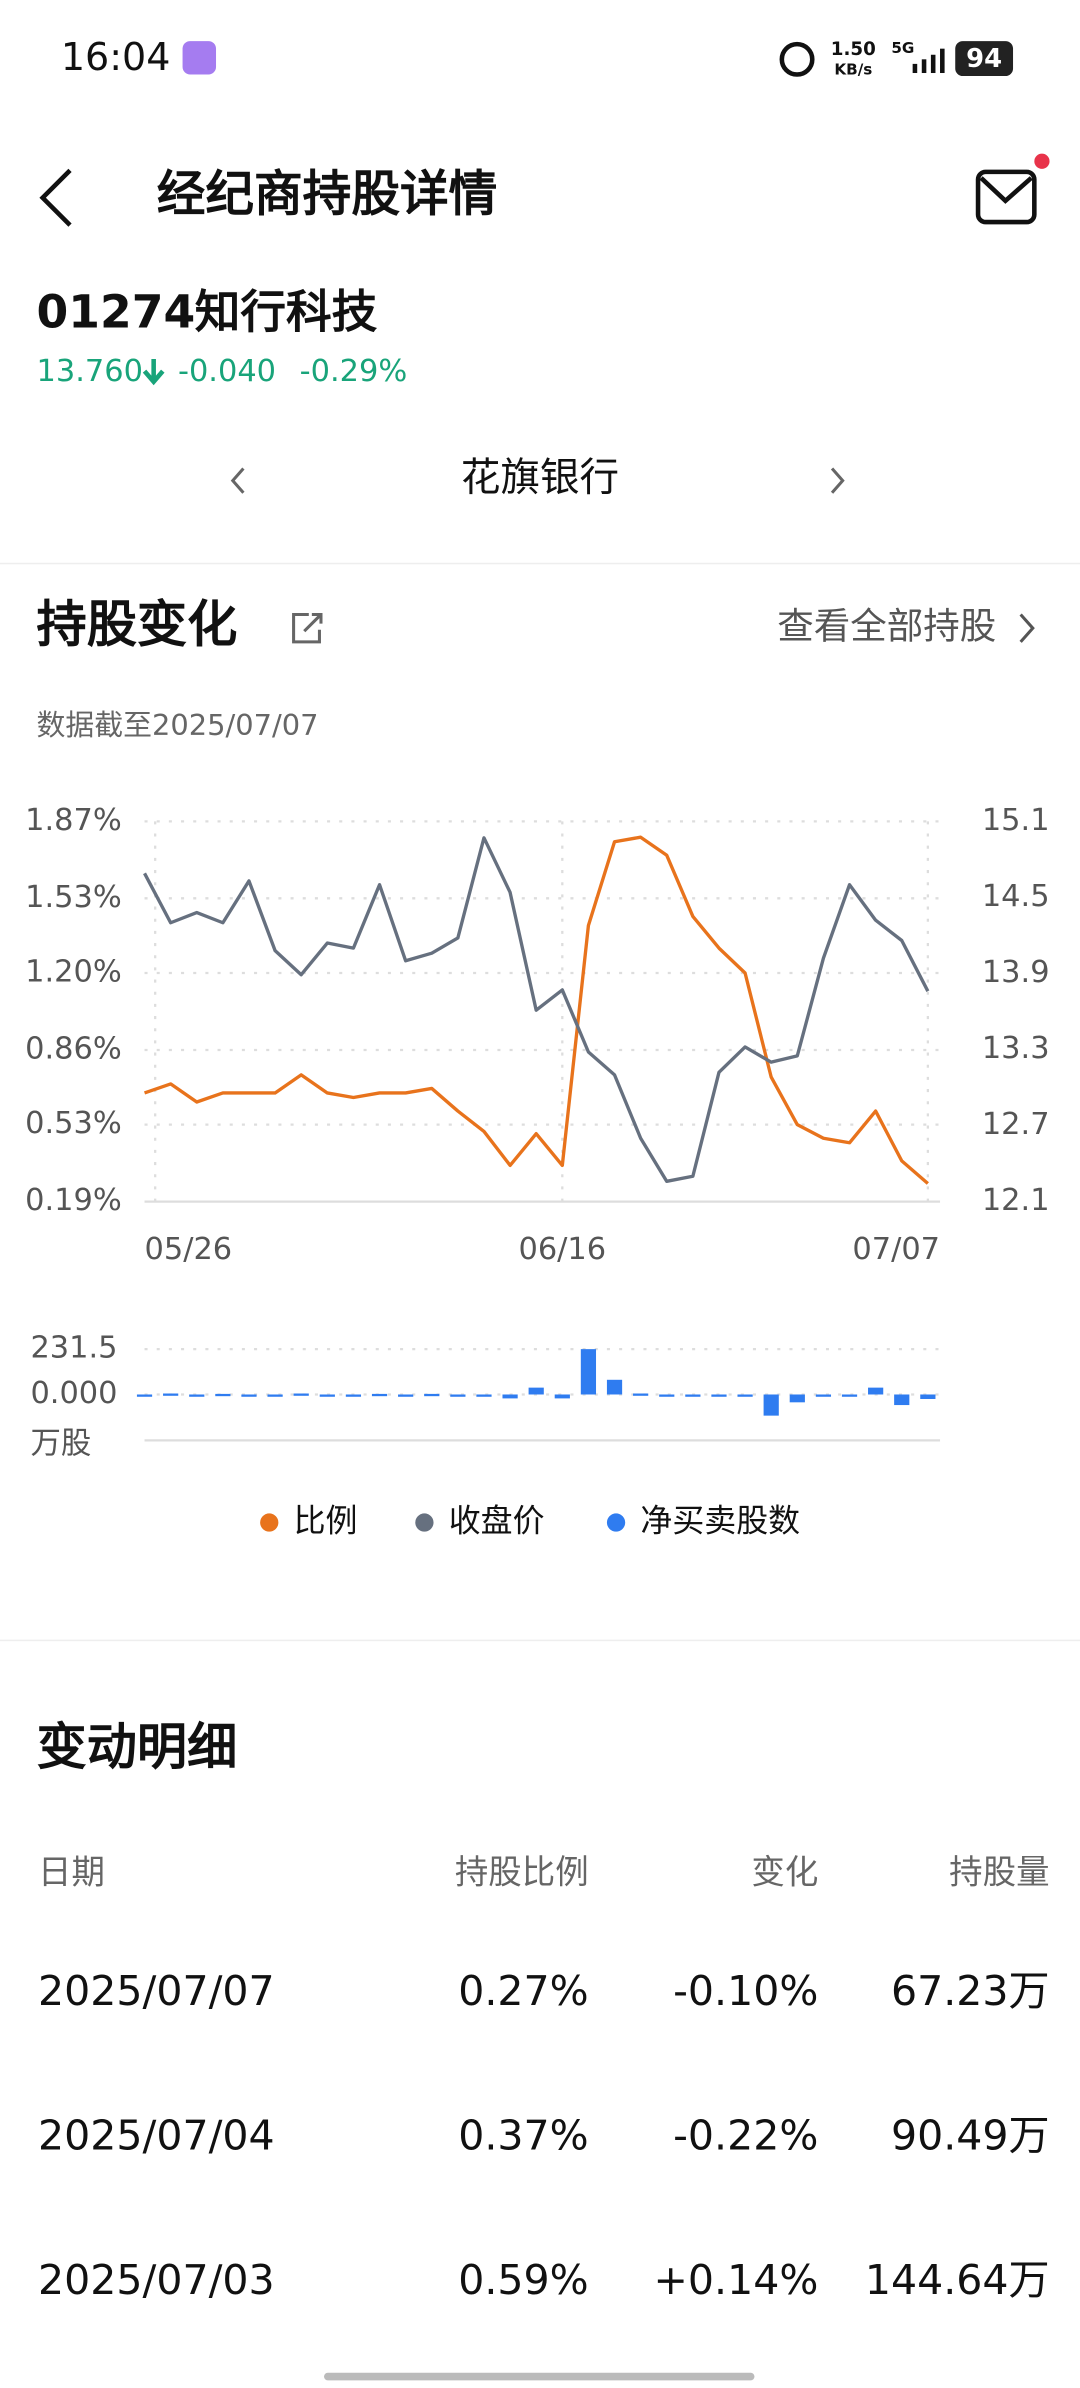  What do you see at coordinates (745, 2136) in the screenshot?
I see `table-cell: -0.22%` at bounding box center [745, 2136].